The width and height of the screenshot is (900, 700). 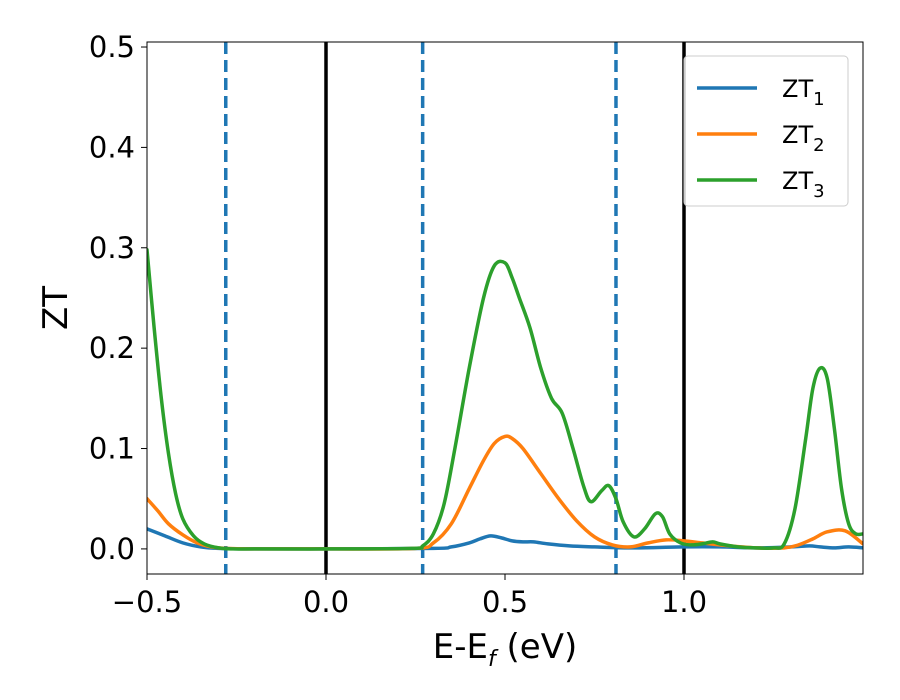 What do you see at coordinates (147, 602) in the screenshot?
I see `x-tick-label: −0.5` at bounding box center [147, 602].